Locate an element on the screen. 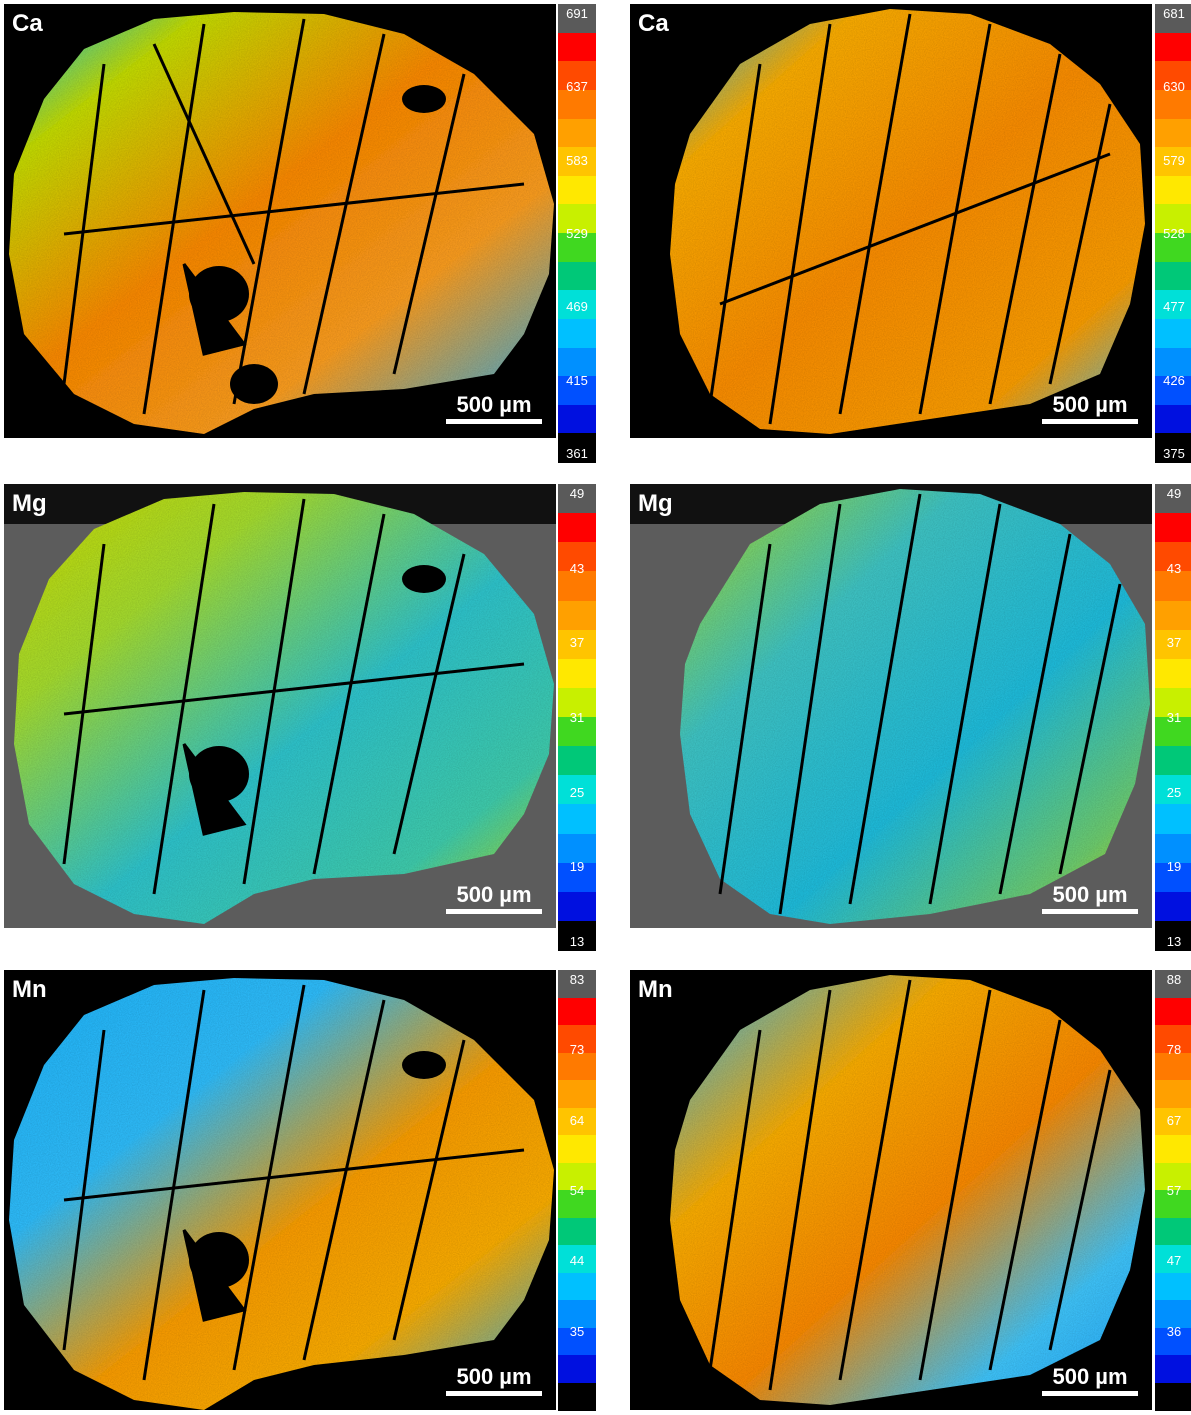 This screenshot has width=1191, height=1415. colorbar-tick-label: 36 is located at coordinates (1174, 1331).